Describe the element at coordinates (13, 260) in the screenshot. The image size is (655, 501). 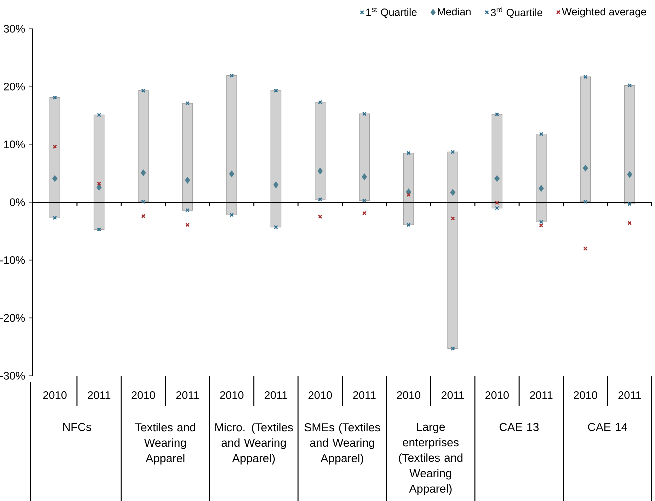
I see `y-tick-label: -10%` at that location.